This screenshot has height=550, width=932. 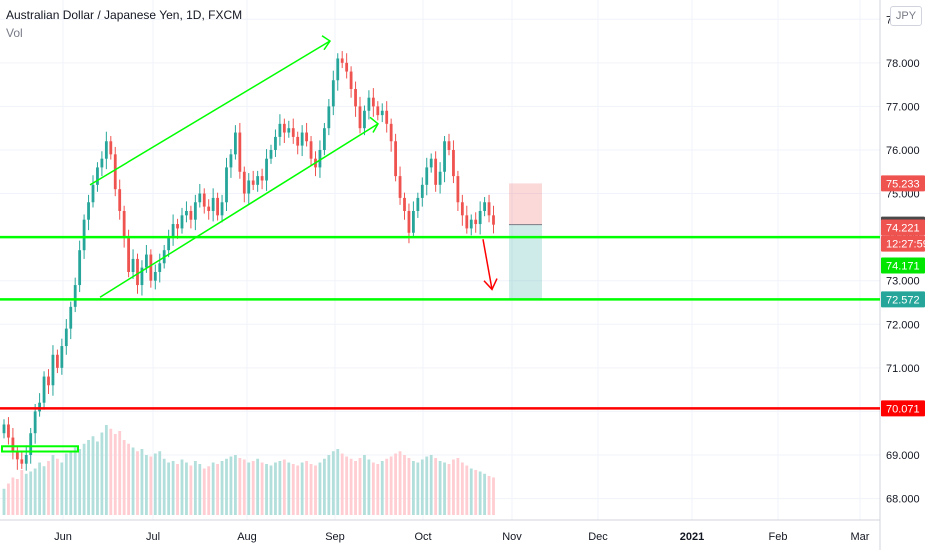 What do you see at coordinates (525, 204) in the screenshot?
I see `position-stop-zone` at bounding box center [525, 204].